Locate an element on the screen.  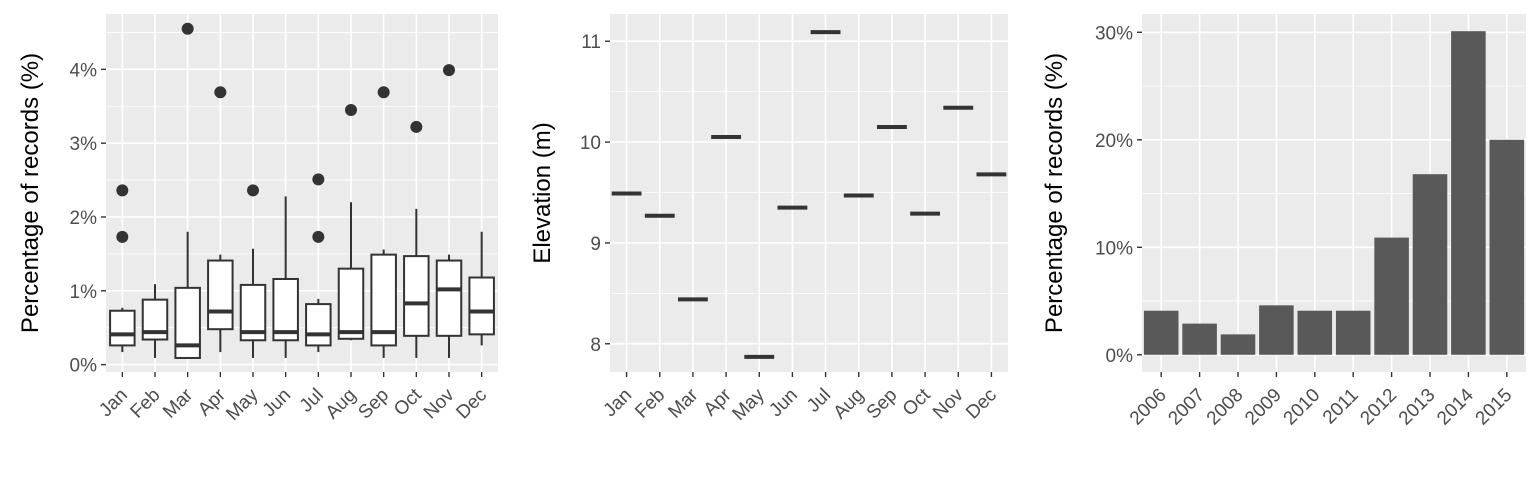
y-axis-title: Elevation (m) is located at coordinates (542, 192).